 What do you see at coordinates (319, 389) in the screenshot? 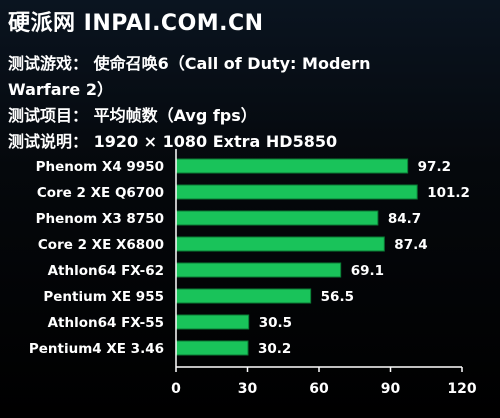
I see `x-tick-label: 60` at bounding box center [319, 389].